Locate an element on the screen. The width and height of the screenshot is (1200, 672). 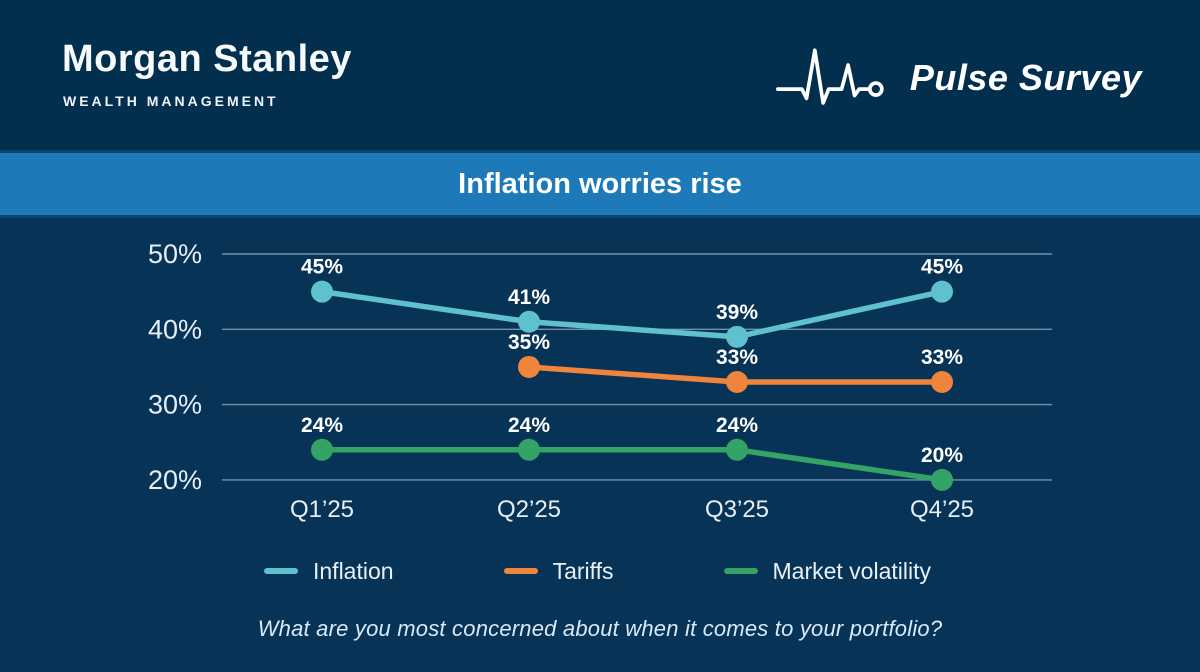
pulse-survey-lockup: Pulse Survey is located at coordinates (958, 78).